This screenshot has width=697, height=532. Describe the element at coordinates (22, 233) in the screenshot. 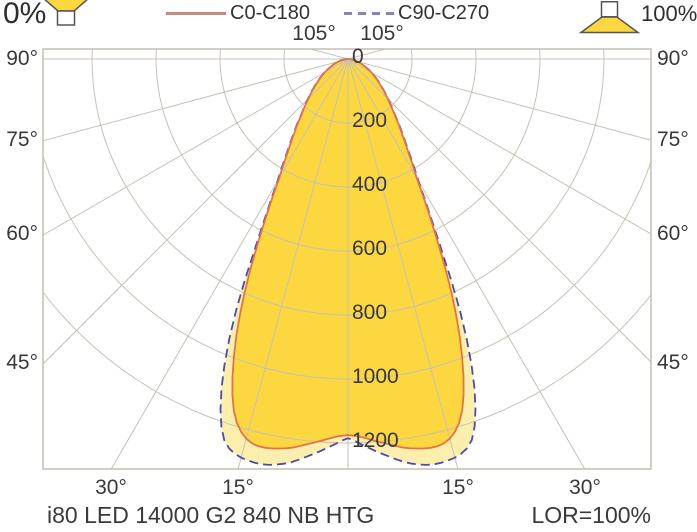

I see `angle-label-left-60: 60°` at that location.